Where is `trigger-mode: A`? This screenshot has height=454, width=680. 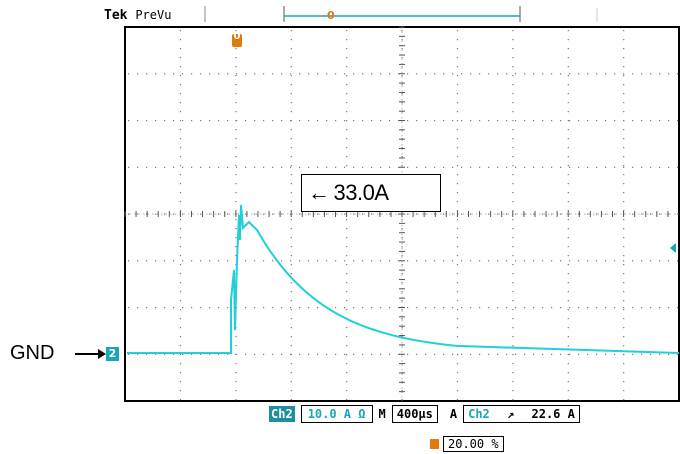
trigger-mode: A is located at coordinates (453, 414).